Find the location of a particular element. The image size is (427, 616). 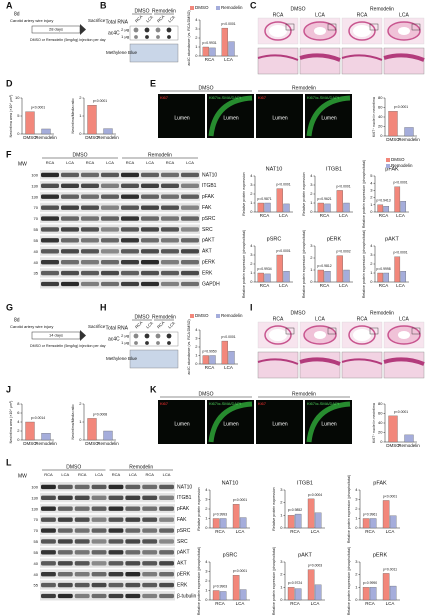

p-value: p=0.0008 is located at coordinates (100, 414).